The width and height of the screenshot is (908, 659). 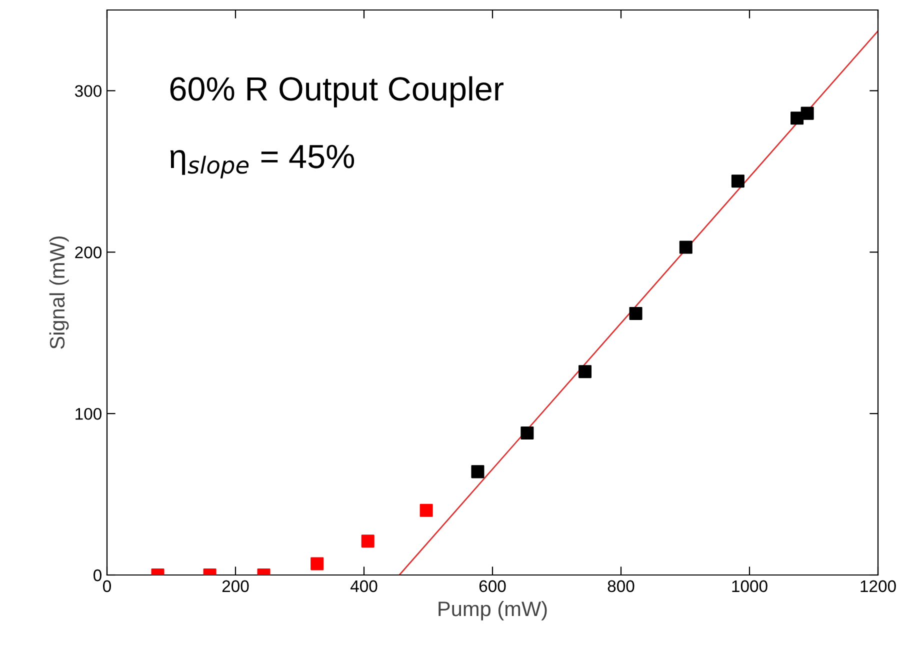 I want to click on annotation: η$_{slope}$ = 45%, so click(x=262, y=161).